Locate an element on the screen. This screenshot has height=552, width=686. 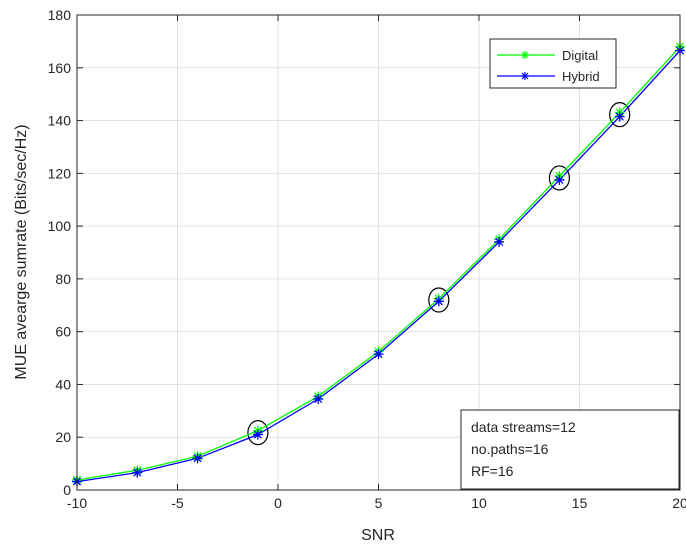
x-tick-label: 15 is located at coordinates (580, 503).